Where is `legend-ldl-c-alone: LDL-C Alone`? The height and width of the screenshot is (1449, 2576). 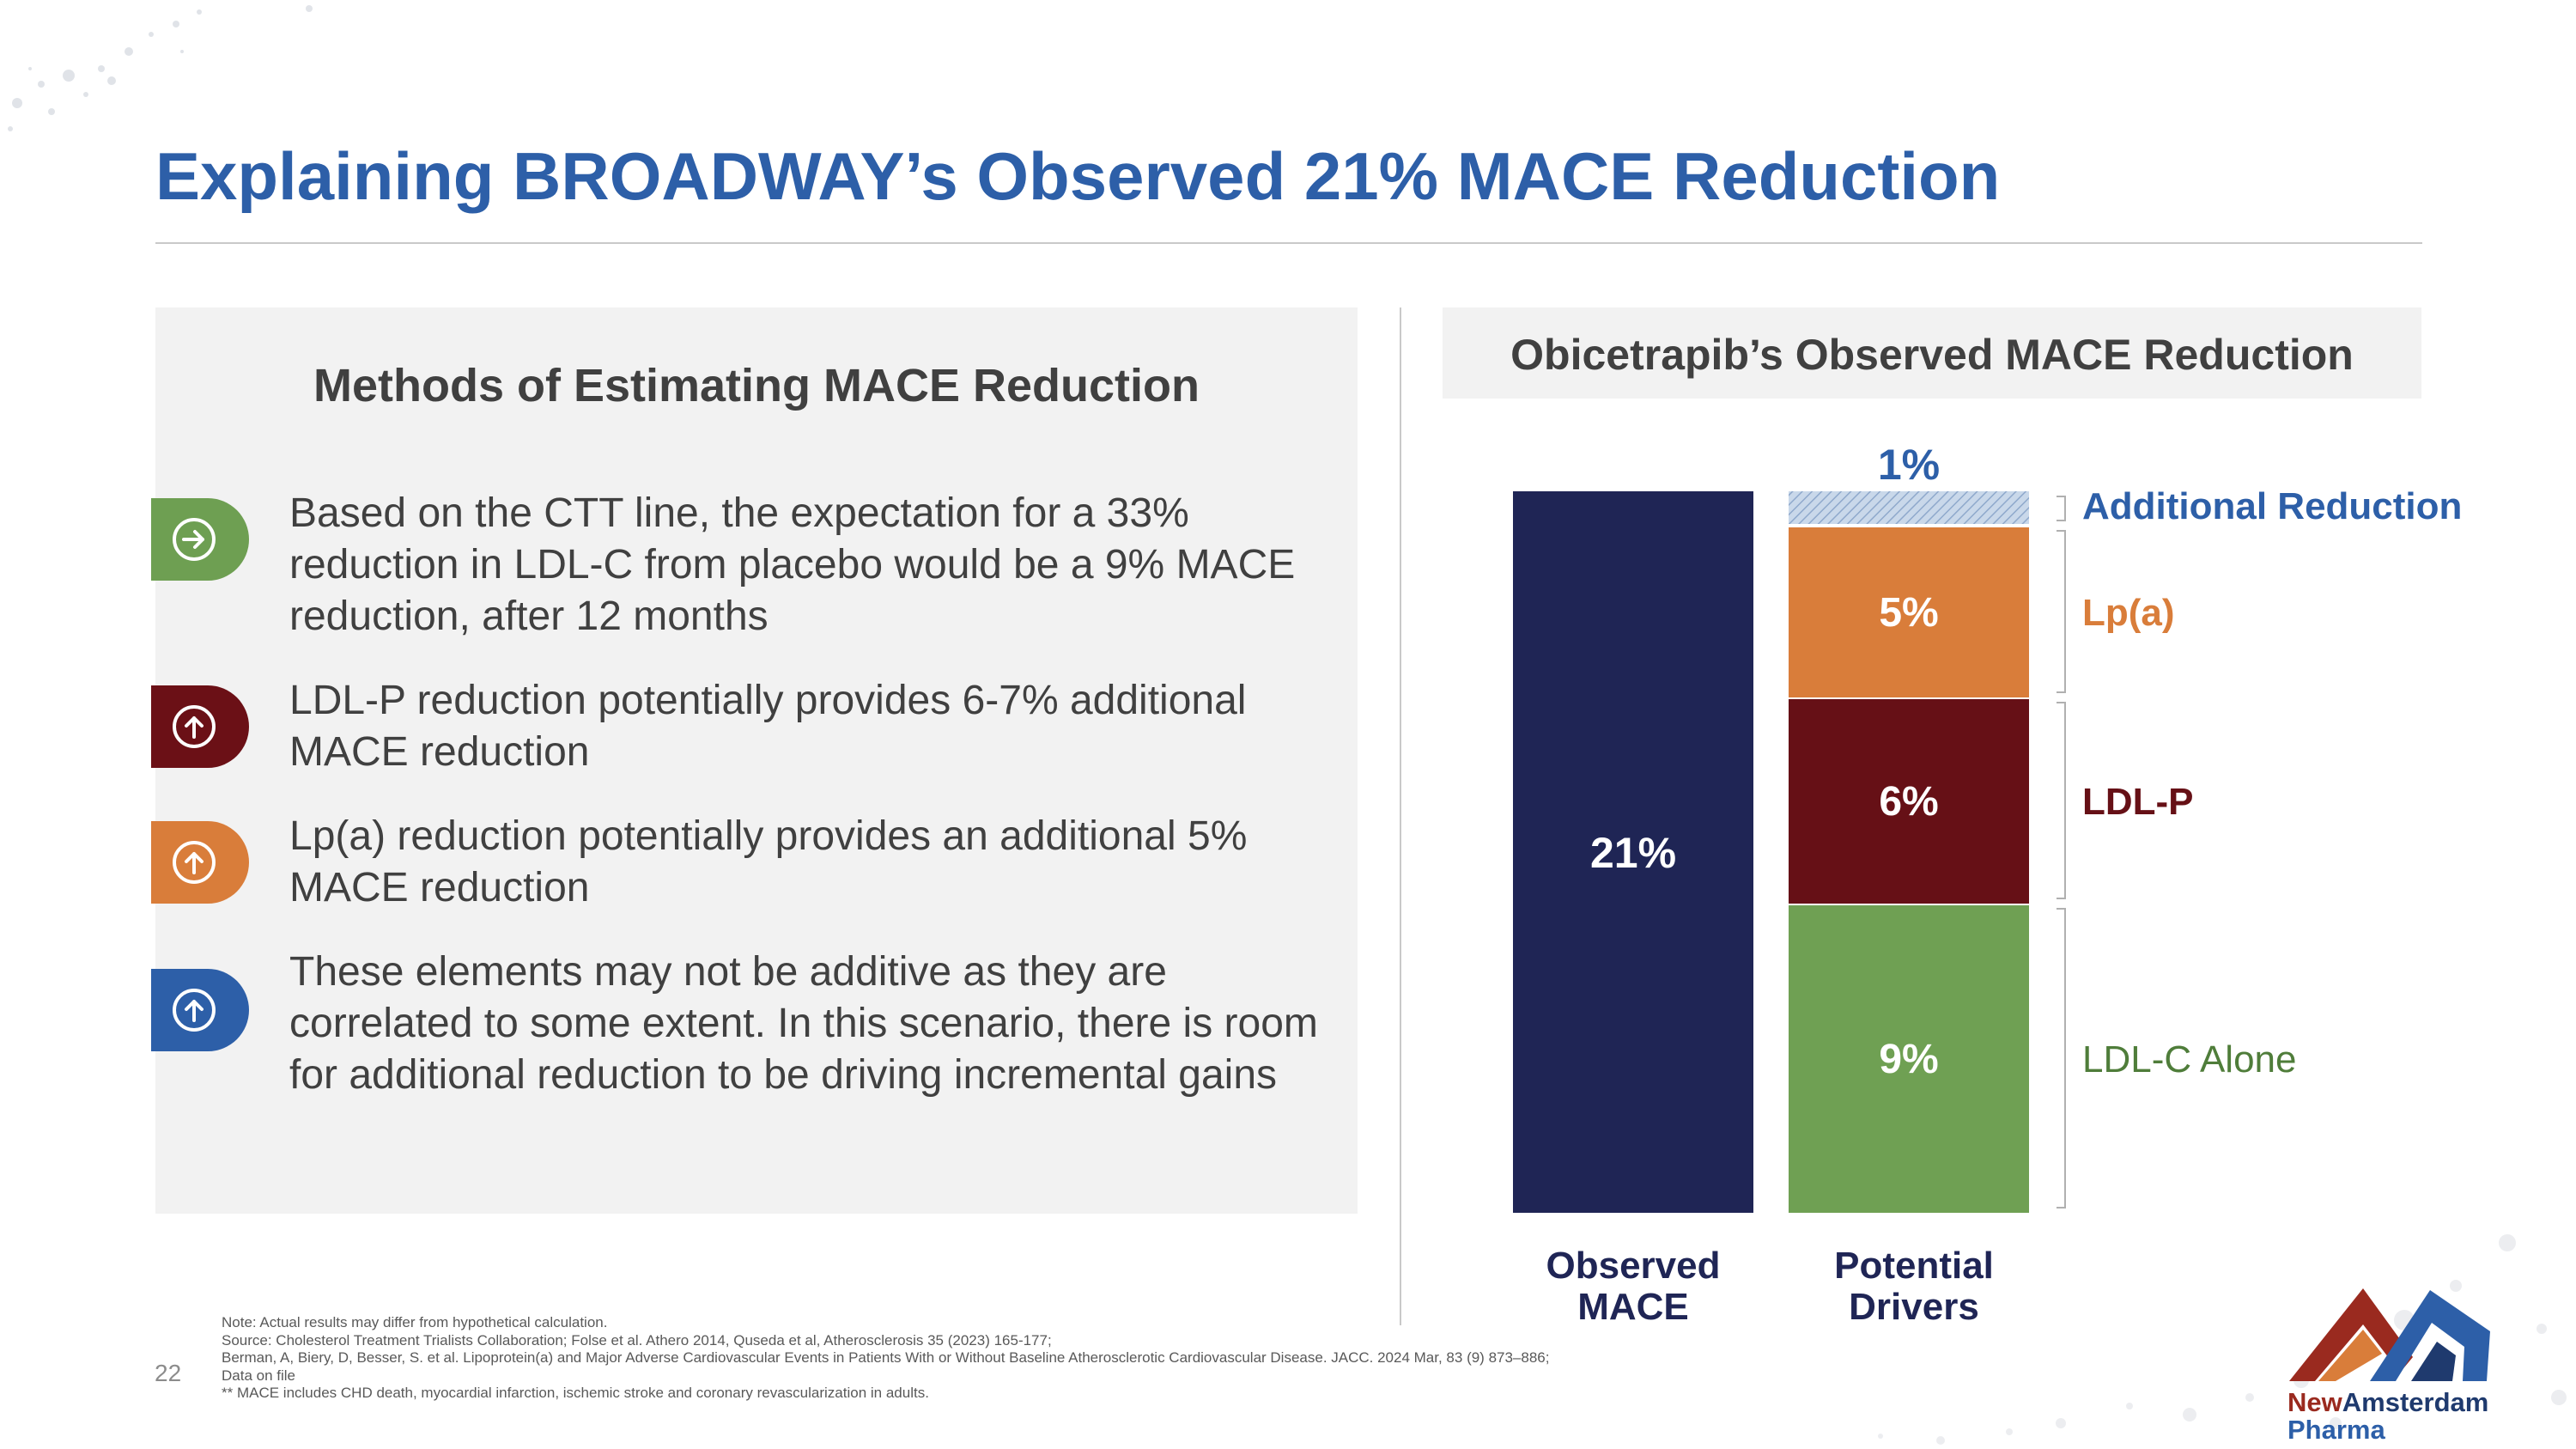 legend-ldl-c-alone: LDL-C Alone is located at coordinates (2189, 1059).